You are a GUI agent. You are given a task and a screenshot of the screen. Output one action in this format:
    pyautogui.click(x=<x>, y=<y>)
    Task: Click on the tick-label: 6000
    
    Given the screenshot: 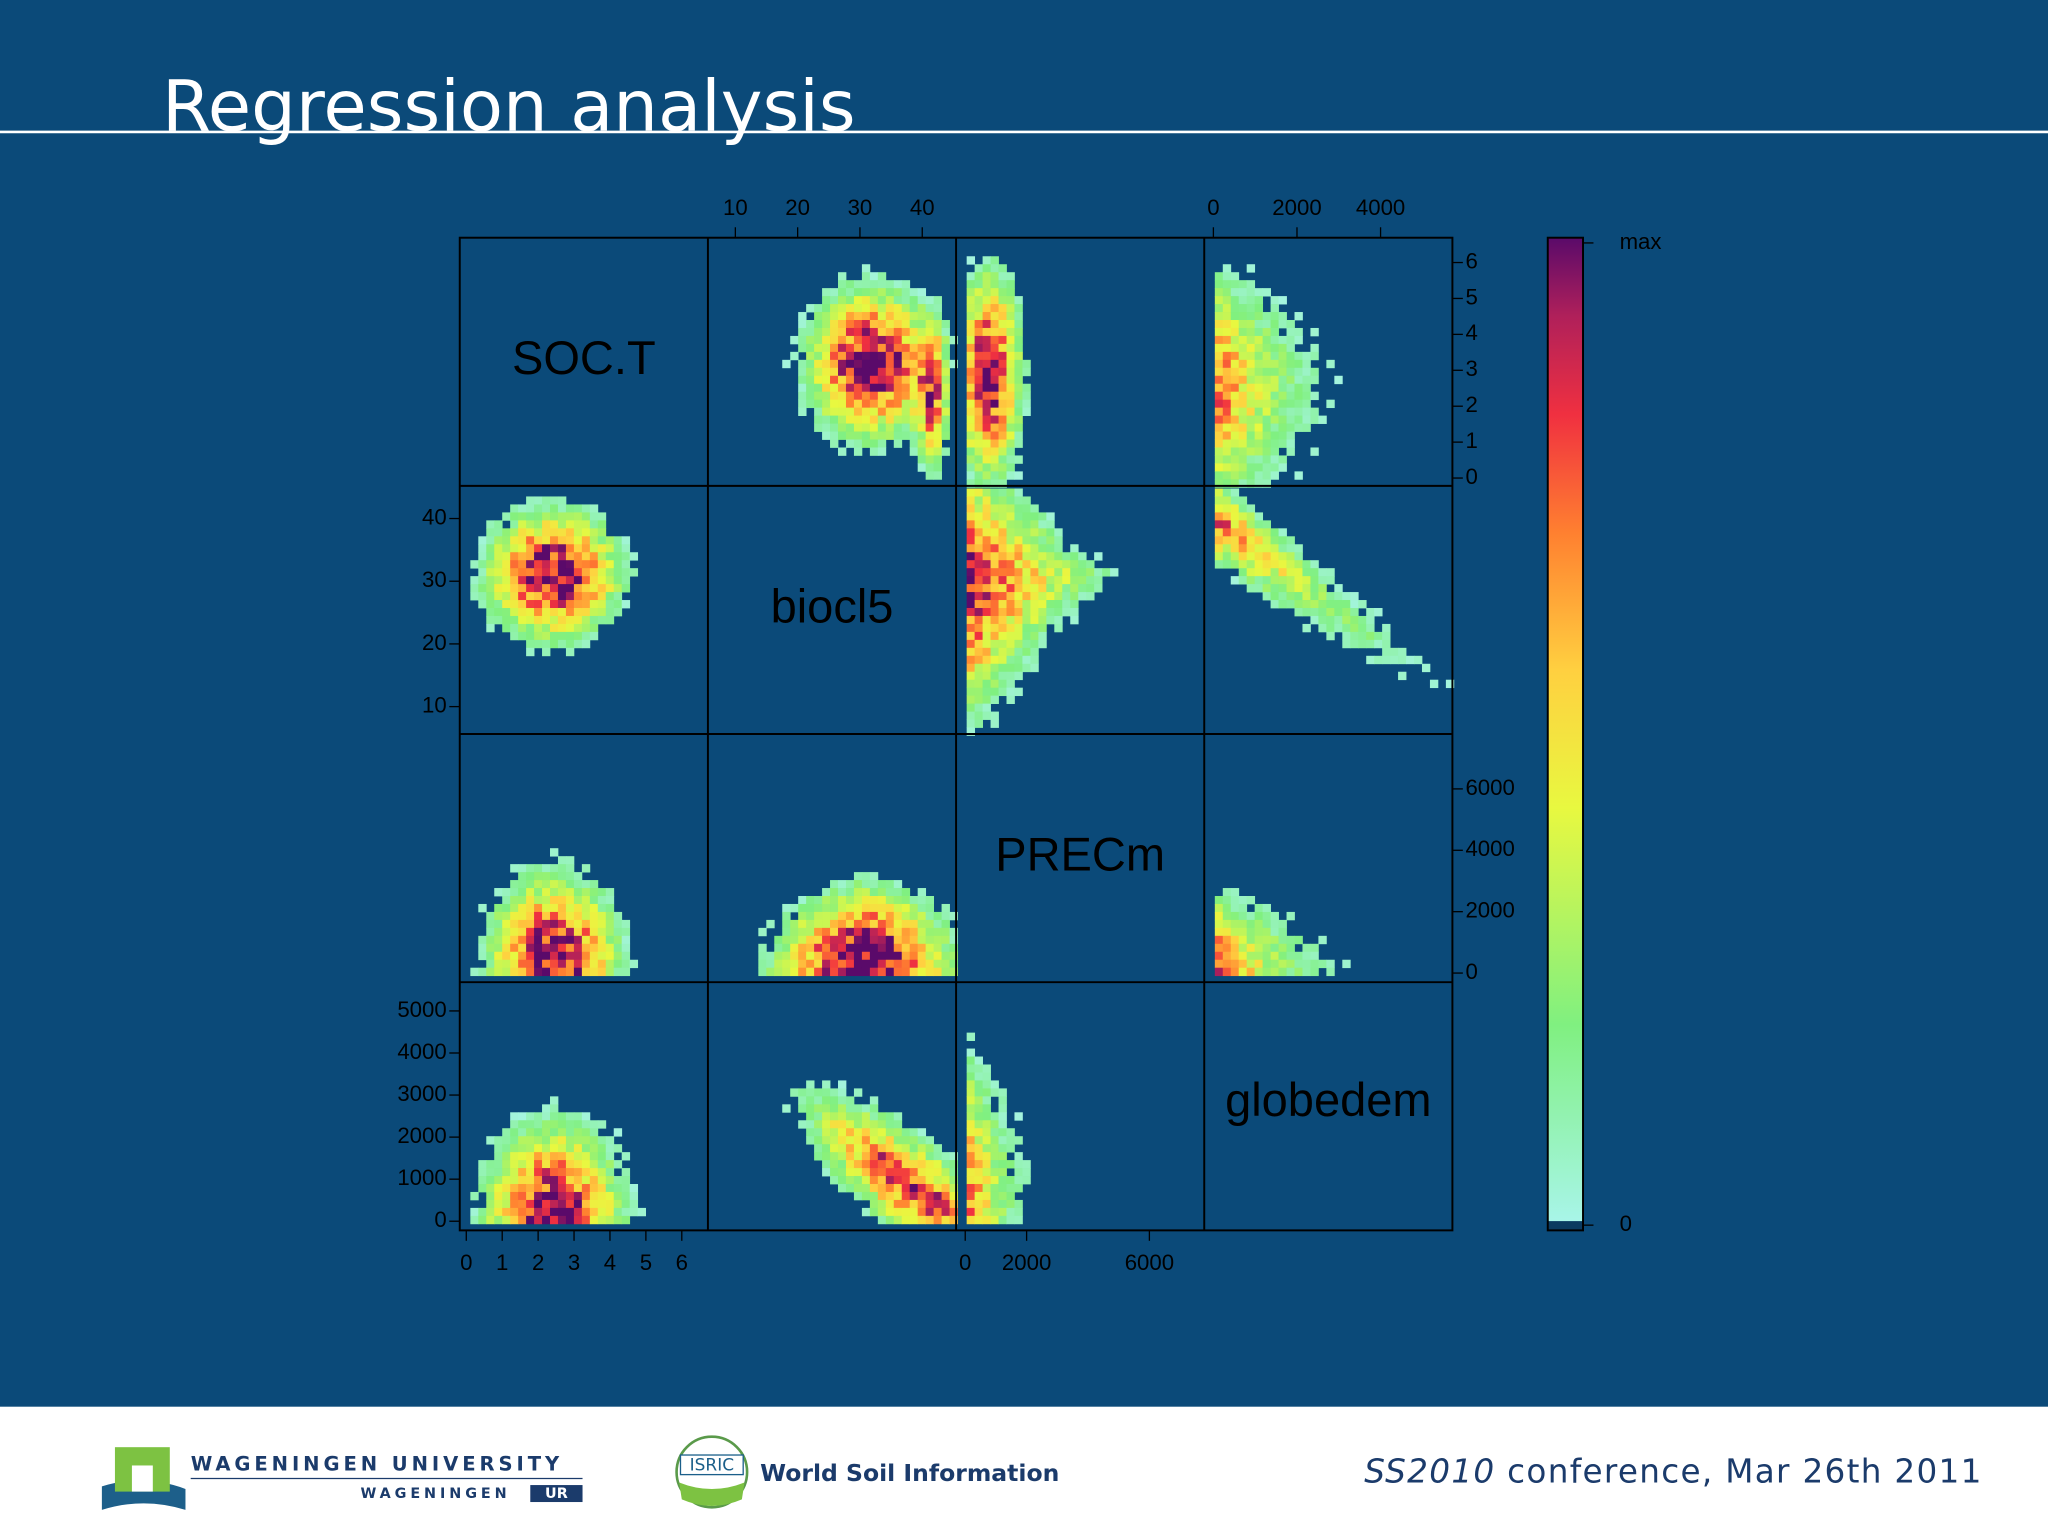 What is the action you would take?
    pyautogui.click(x=1149, y=1262)
    